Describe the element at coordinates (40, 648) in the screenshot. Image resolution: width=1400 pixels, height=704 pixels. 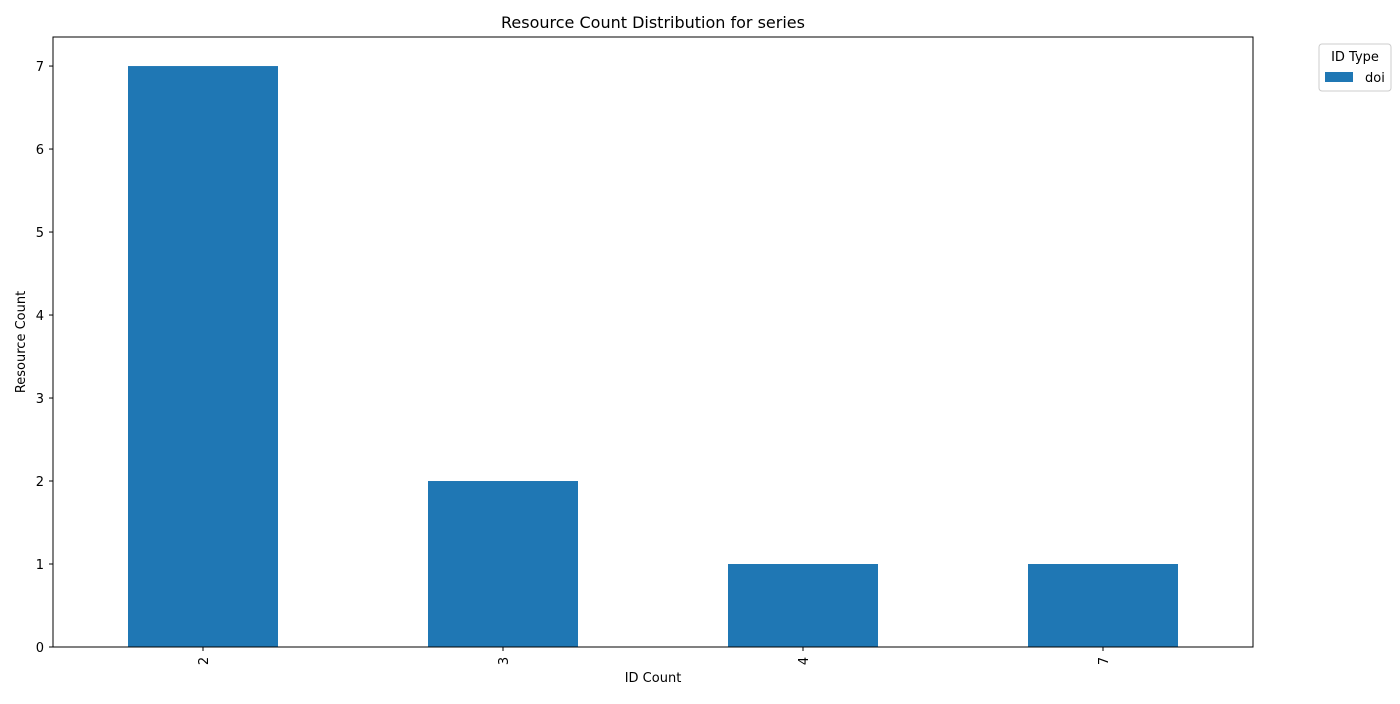
I see `y-tick-label: 0` at that location.